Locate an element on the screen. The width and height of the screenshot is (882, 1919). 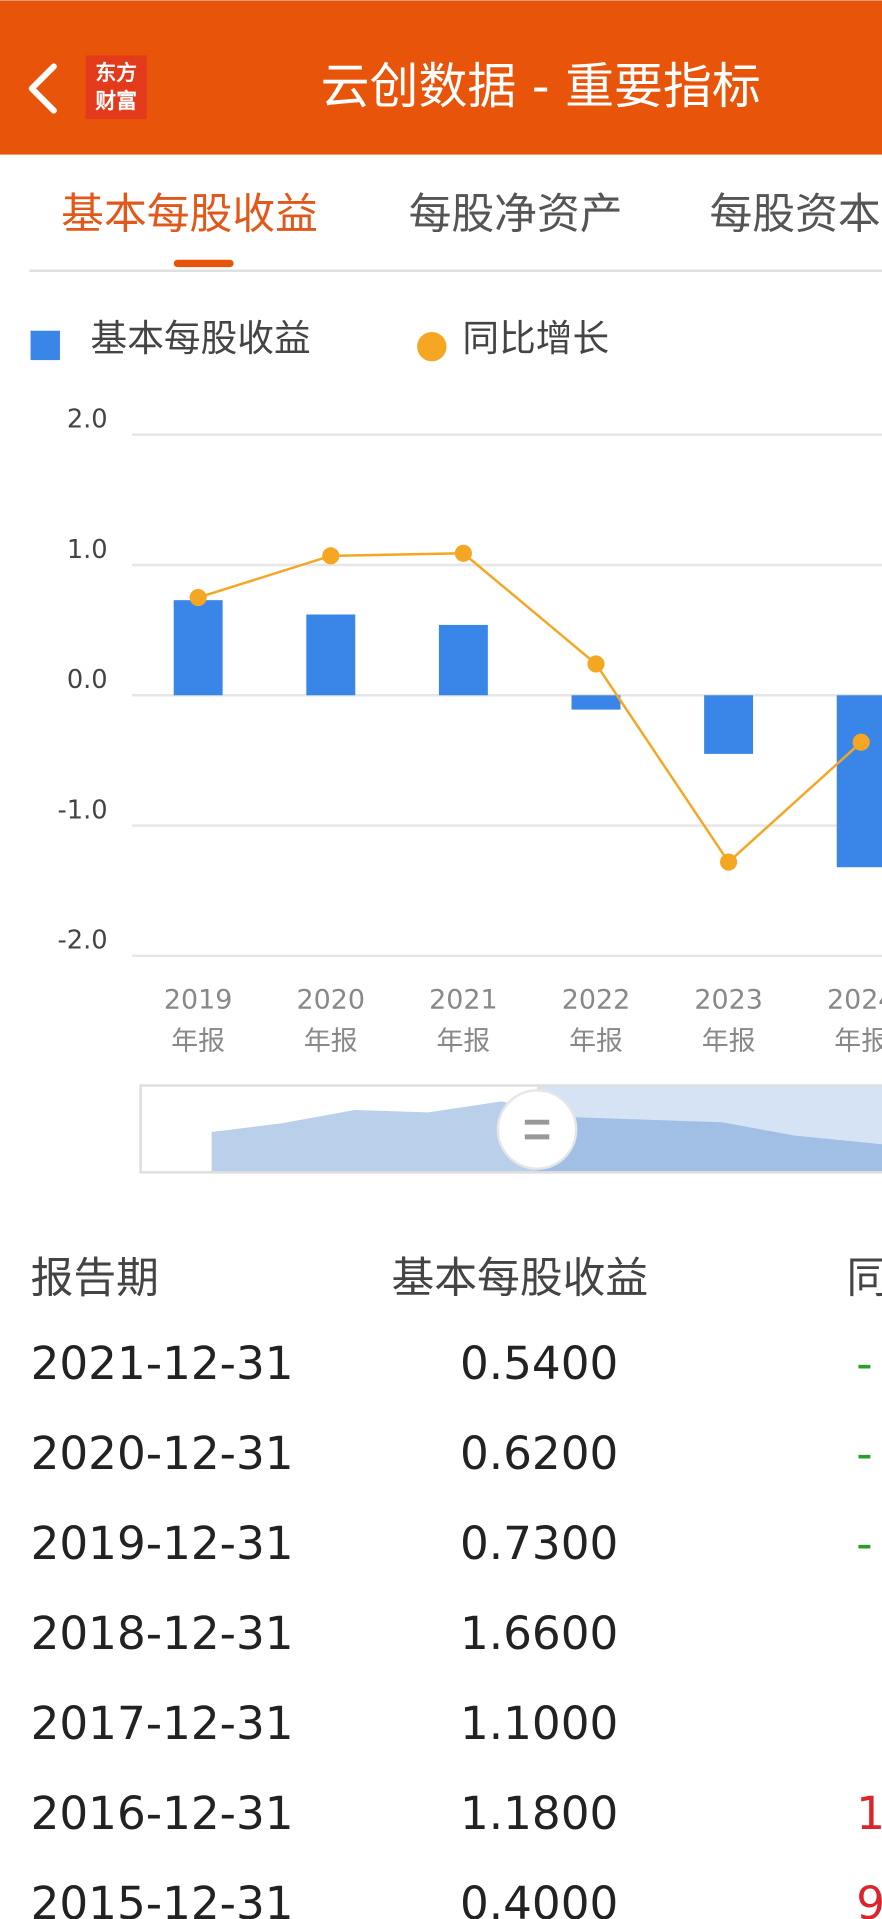
cell-date: 2018-12-31 is located at coordinates (162, 1633).